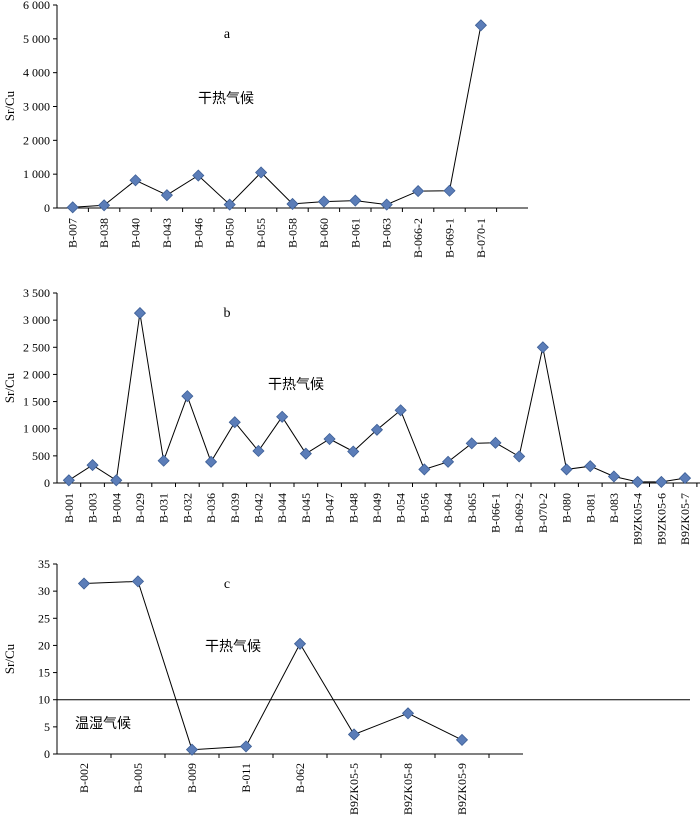 The height and width of the screenshot is (826, 700). I want to click on x-category-label: B-065, so click(472, 508).